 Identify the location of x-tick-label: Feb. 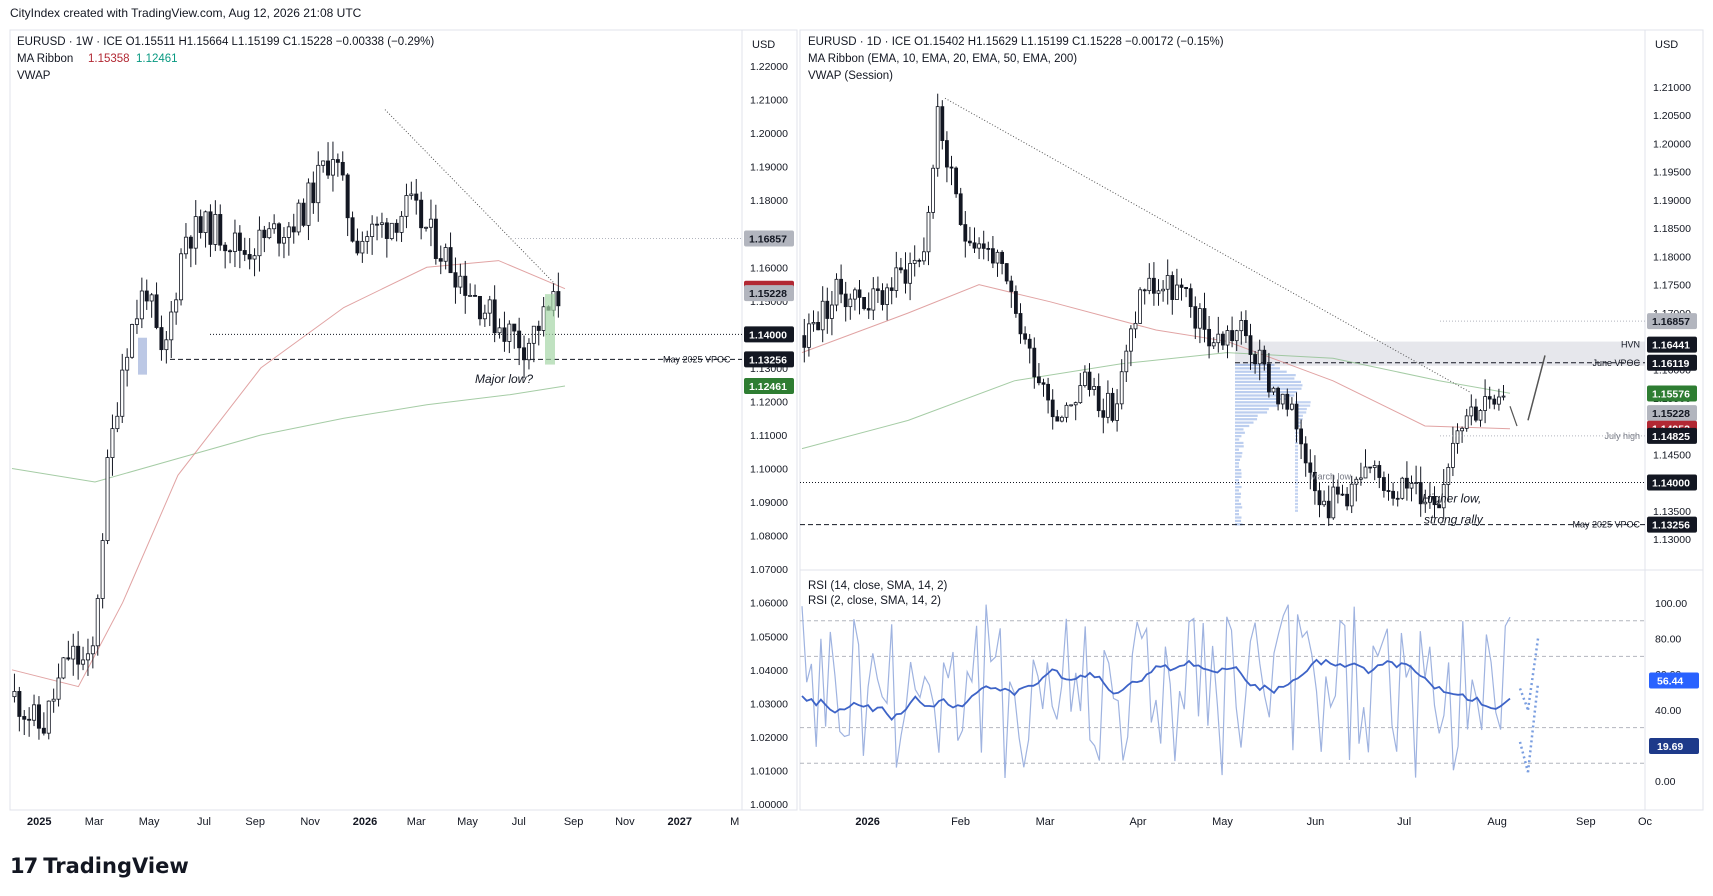
(960, 822).